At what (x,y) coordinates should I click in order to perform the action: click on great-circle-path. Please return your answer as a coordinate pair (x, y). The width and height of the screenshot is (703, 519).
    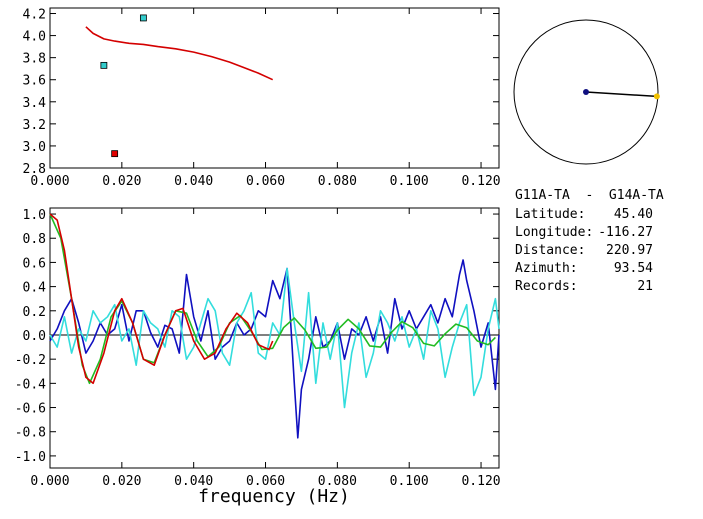
    Looking at the image, I should click on (621, 94).